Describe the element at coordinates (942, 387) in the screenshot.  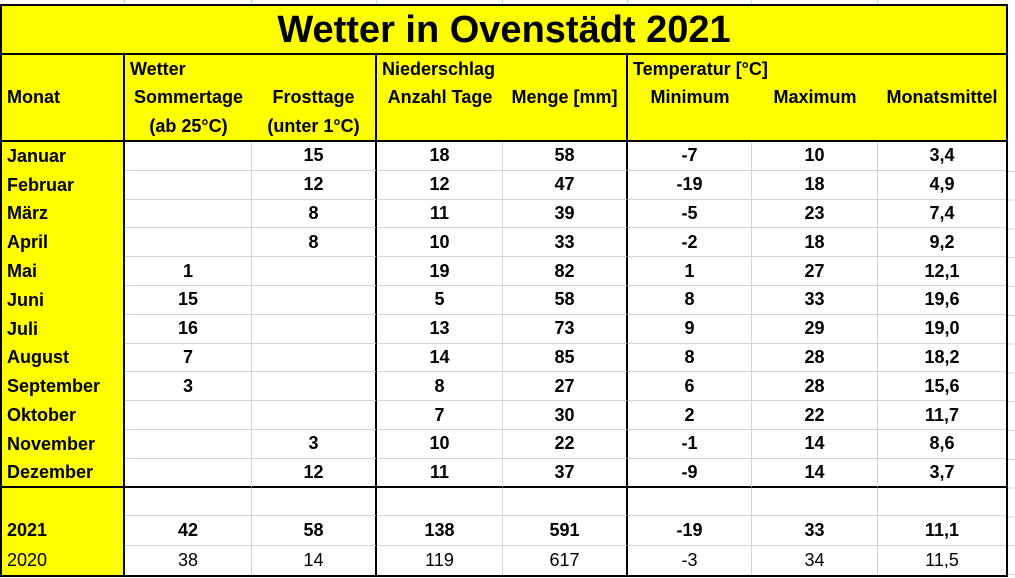
I see `value-cell-monatsmittel: 15,6` at that location.